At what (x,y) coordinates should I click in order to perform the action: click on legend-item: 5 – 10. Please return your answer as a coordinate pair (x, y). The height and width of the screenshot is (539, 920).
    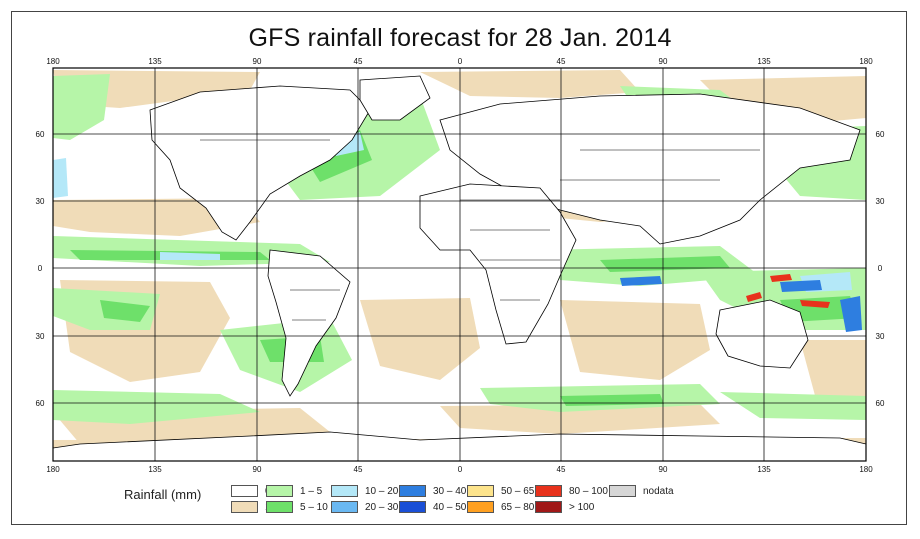
    Looking at the image, I should click on (297, 507).